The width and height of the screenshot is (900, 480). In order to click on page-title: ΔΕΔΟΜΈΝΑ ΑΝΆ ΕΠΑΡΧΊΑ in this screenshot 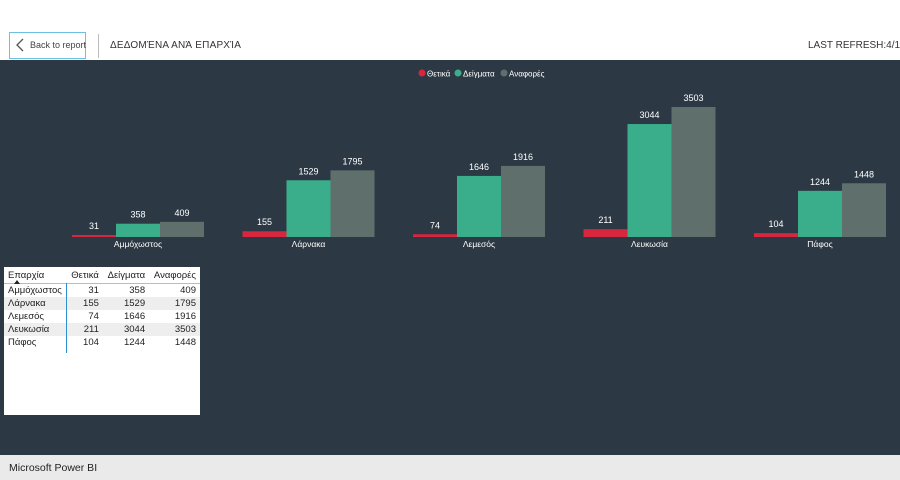, I will do `click(176, 45)`.